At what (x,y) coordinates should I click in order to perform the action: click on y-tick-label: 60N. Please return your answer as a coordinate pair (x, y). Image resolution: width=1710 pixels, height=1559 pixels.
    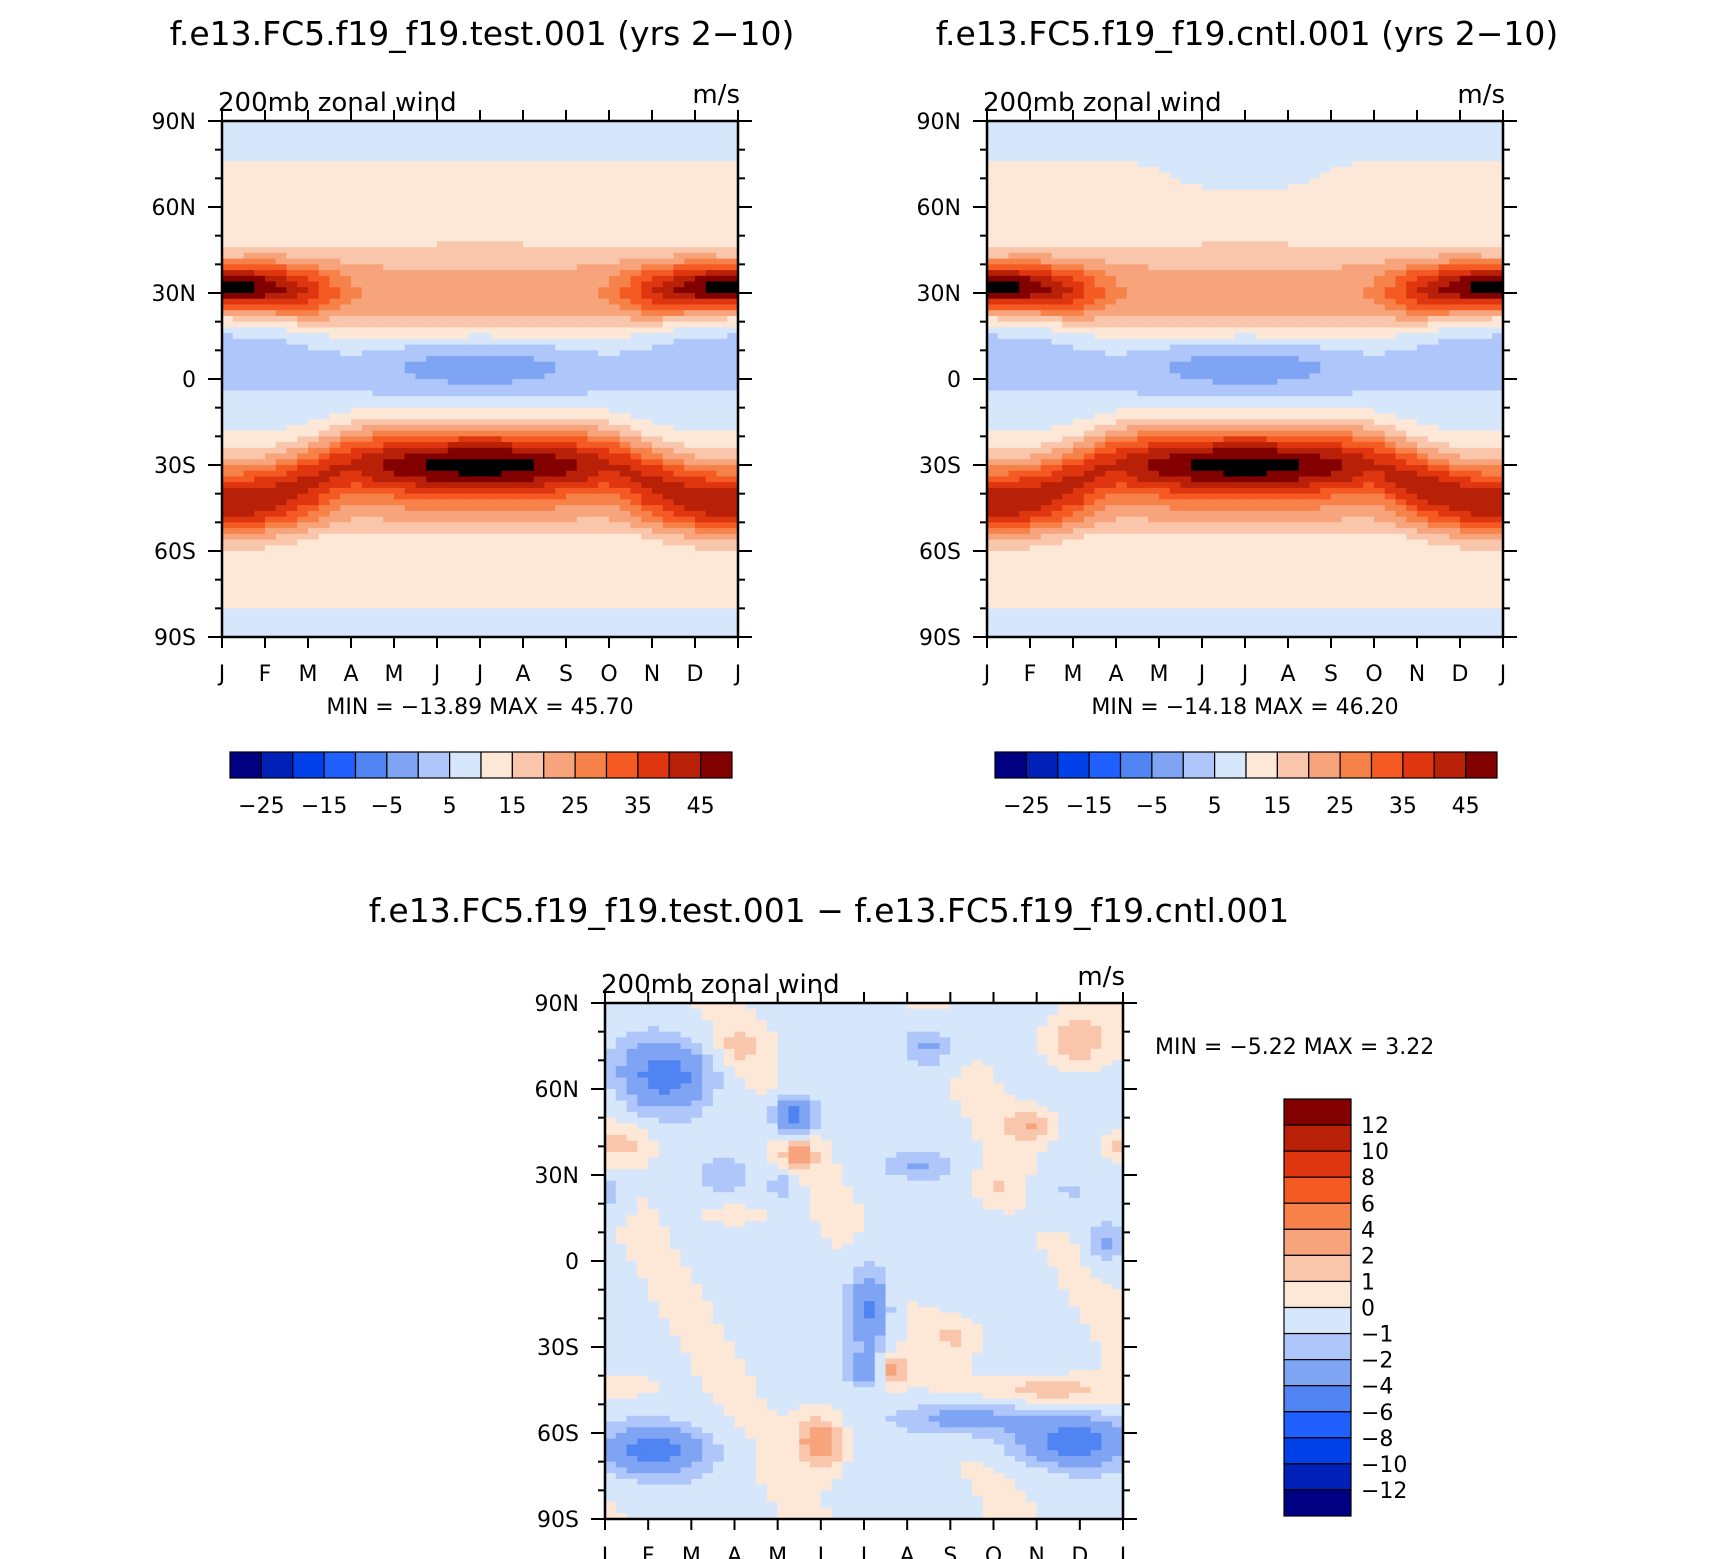
    Looking at the image, I should click on (939, 208).